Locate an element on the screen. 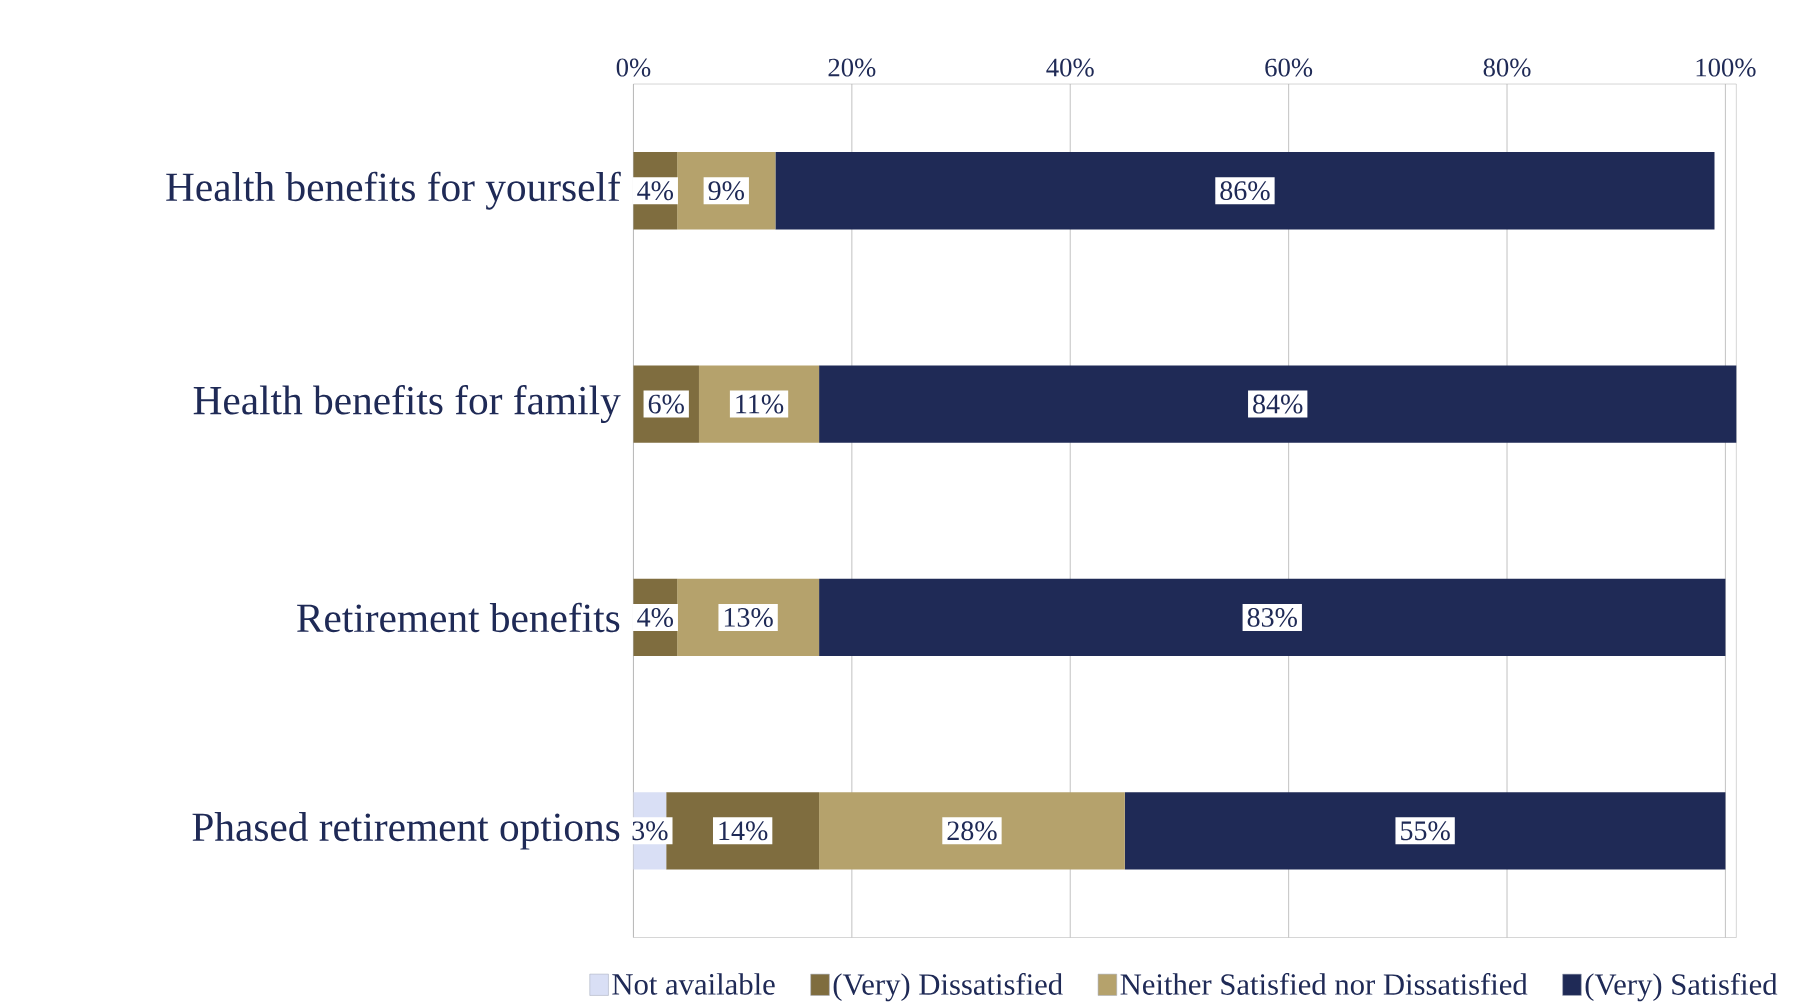 The height and width of the screenshot is (1002, 1795). data-label: 28% is located at coordinates (972, 831).